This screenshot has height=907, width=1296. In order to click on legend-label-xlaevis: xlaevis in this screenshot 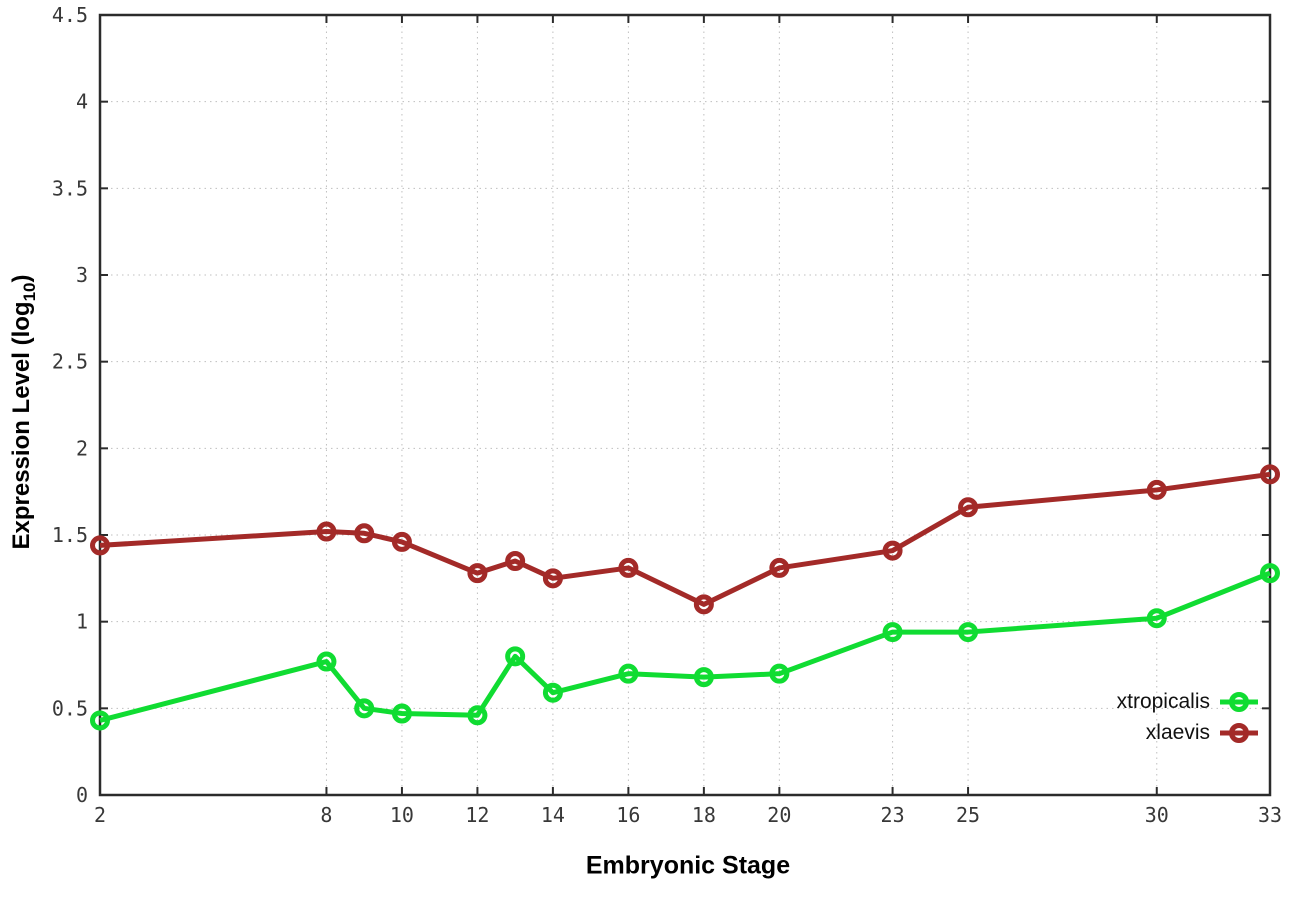, I will do `click(1177, 732)`.